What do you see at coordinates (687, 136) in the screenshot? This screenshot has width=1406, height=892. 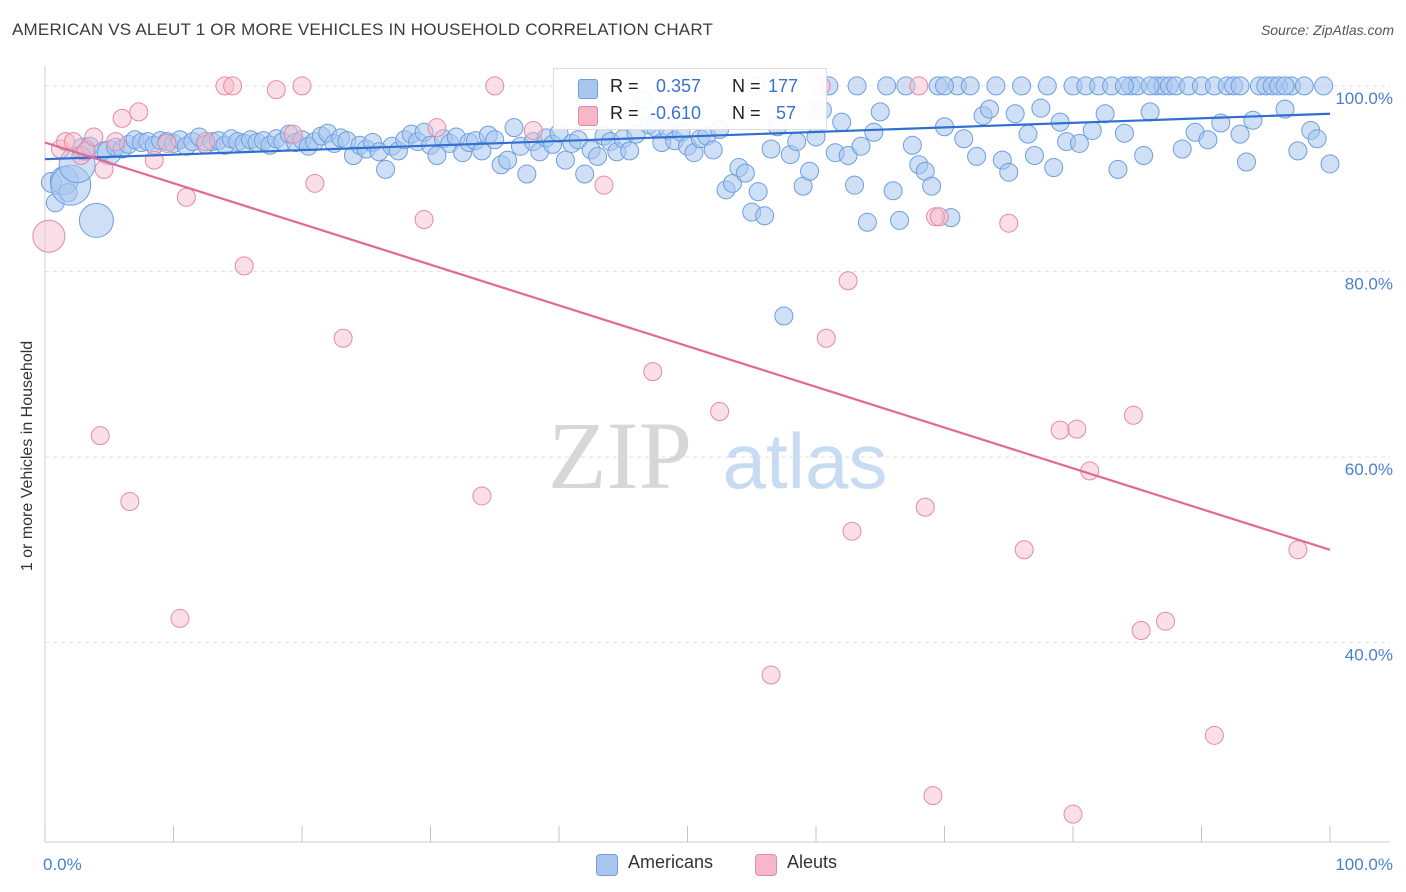 I see `americans-trend-line` at bounding box center [687, 136].